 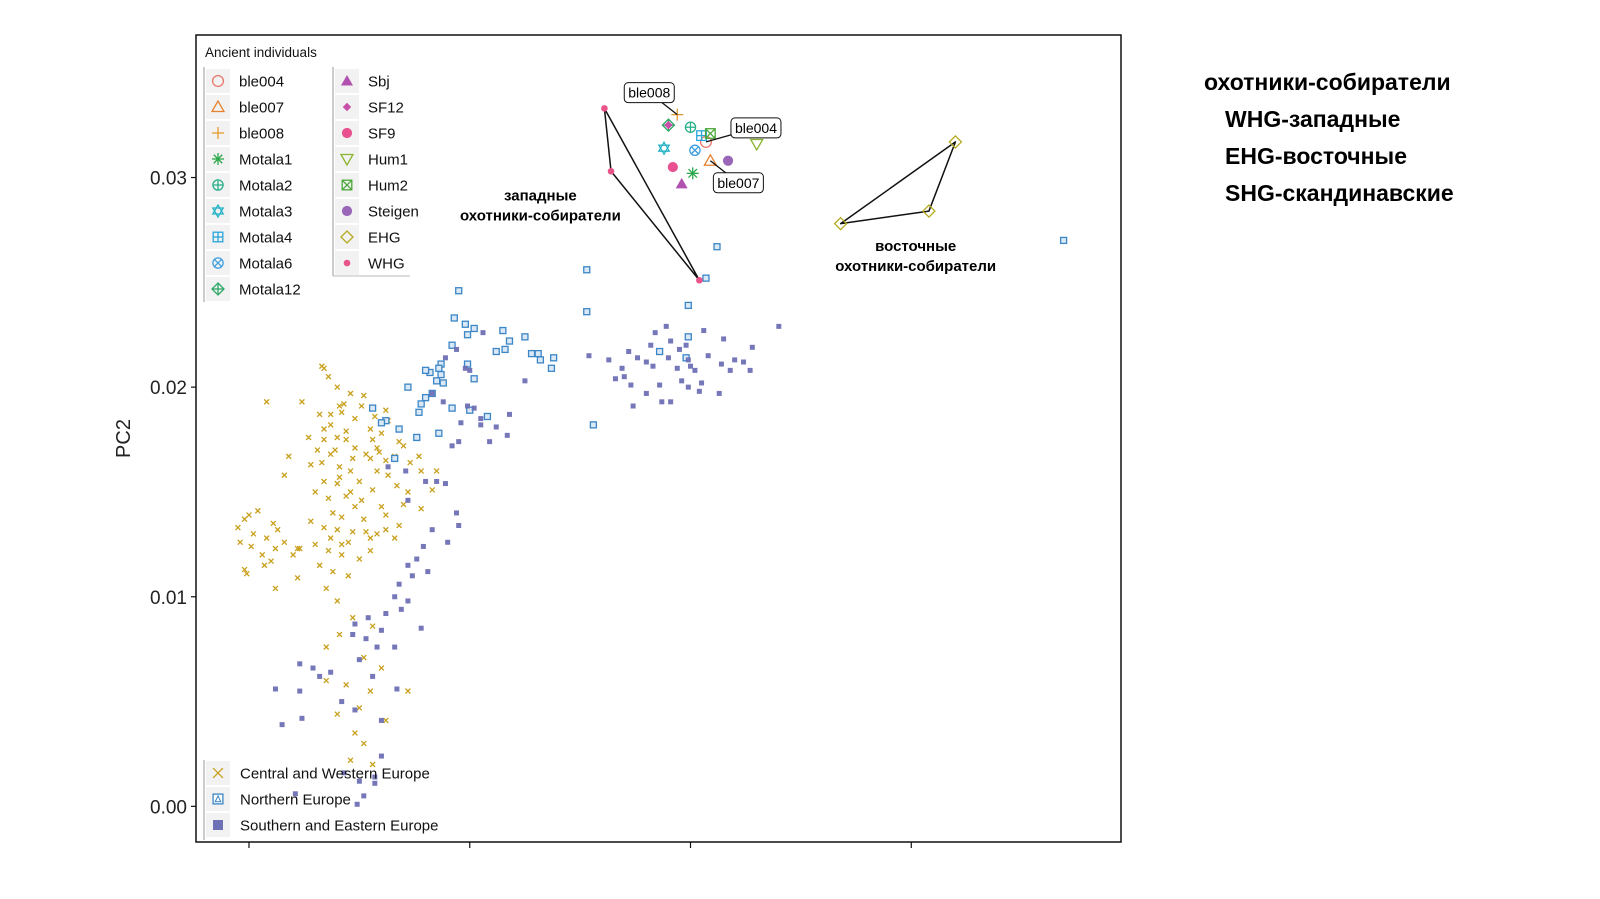 I want to click on legend-label-motala12: Motala12, so click(x=270, y=290).